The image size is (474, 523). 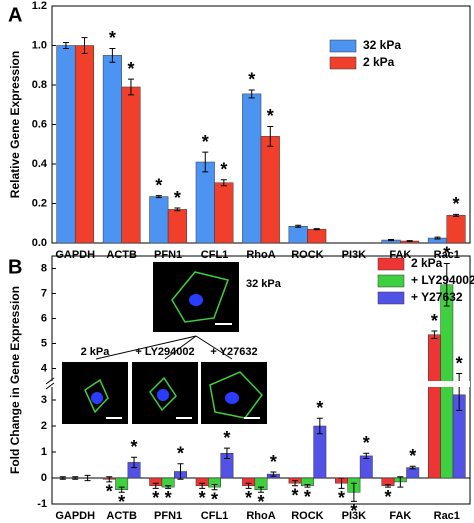 I want to click on x-tick-label: ROCK, so click(x=307, y=255).